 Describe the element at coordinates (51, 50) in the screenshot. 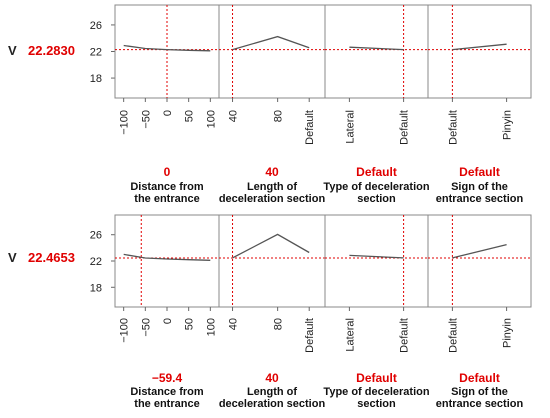

I see `response-value: 22.2830` at that location.